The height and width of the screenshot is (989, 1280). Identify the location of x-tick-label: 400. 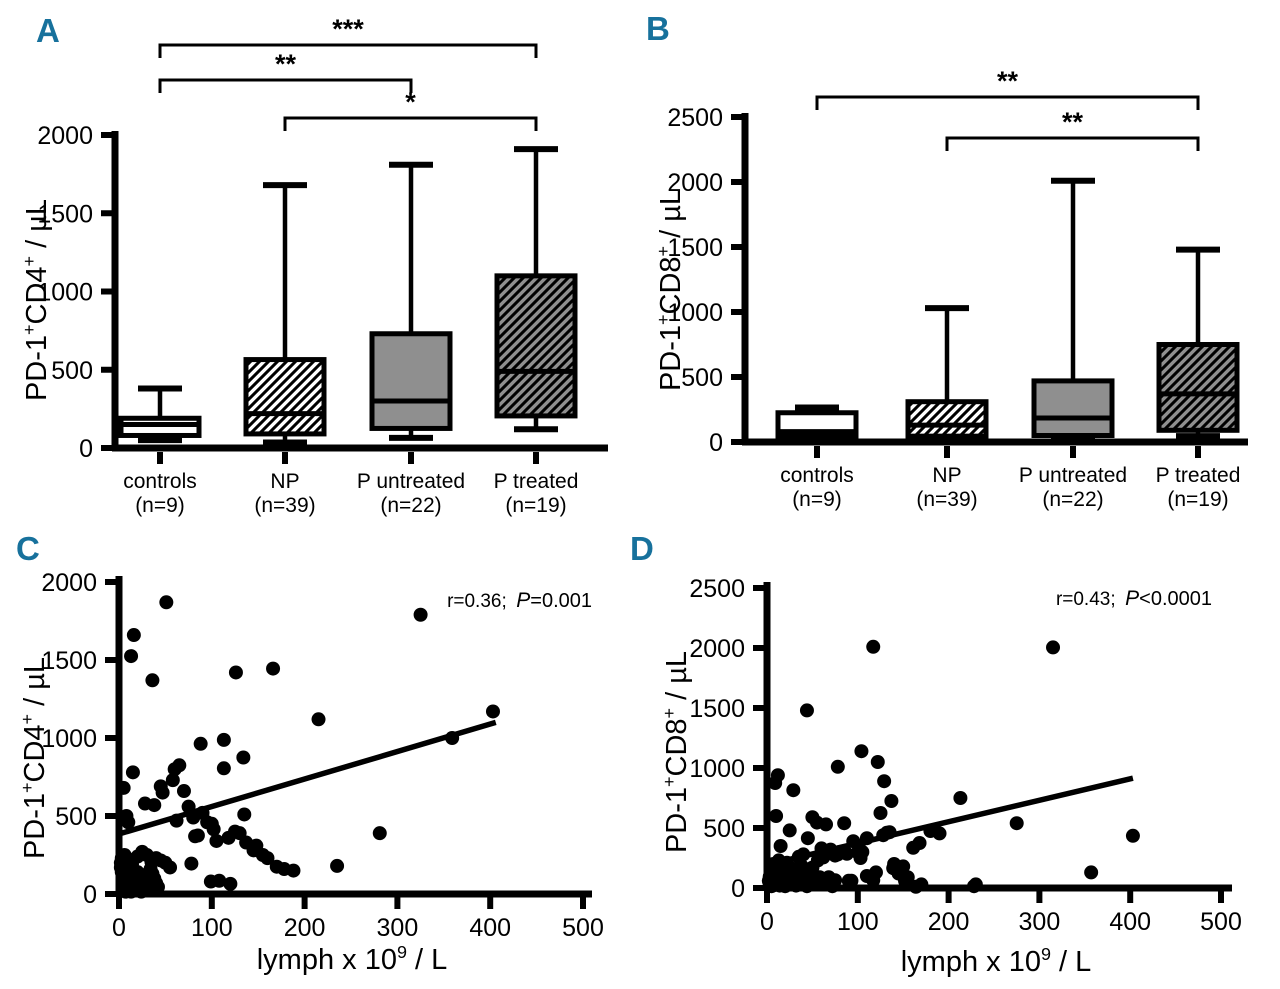
(490, 928).